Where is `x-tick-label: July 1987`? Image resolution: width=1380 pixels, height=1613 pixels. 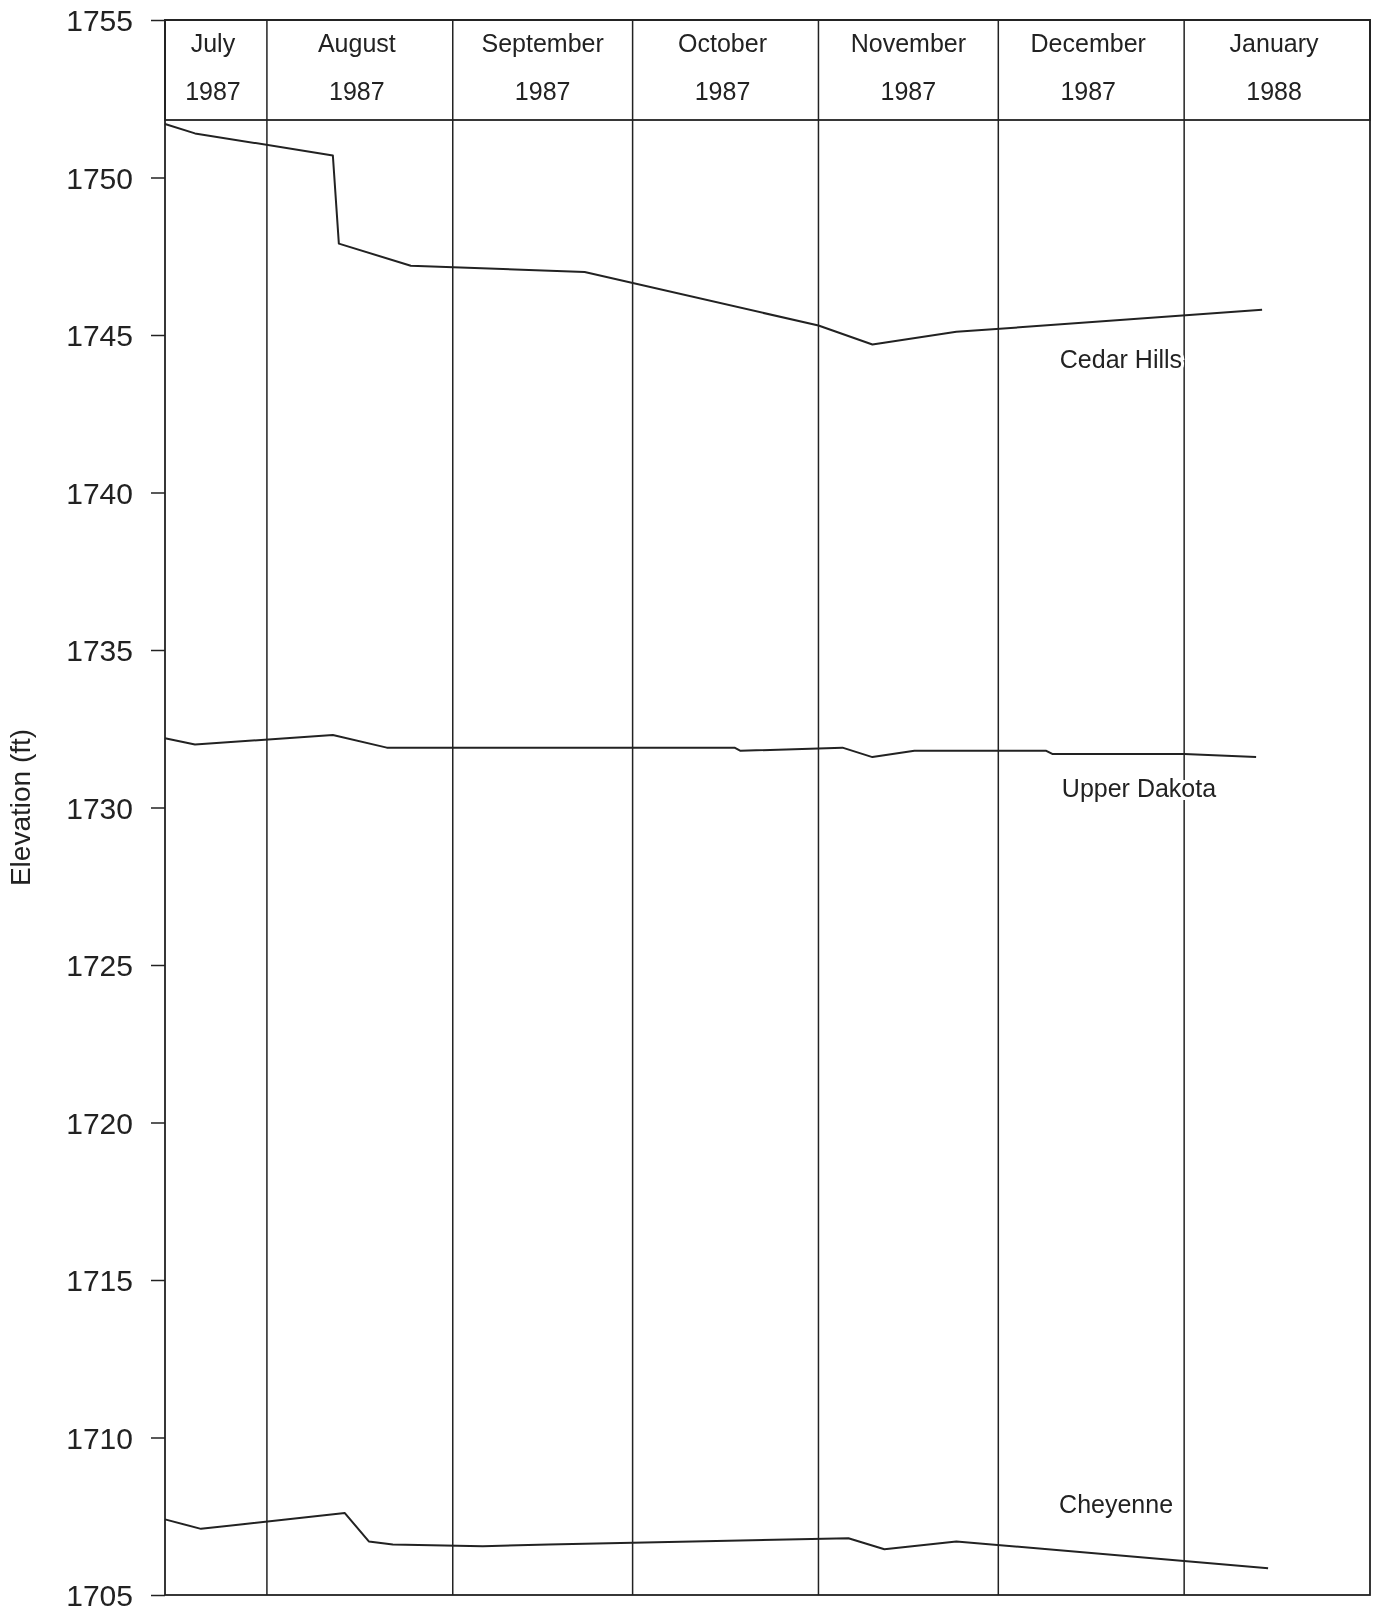
x-tick-label: July 1987 is located at coordinates (213, 67).